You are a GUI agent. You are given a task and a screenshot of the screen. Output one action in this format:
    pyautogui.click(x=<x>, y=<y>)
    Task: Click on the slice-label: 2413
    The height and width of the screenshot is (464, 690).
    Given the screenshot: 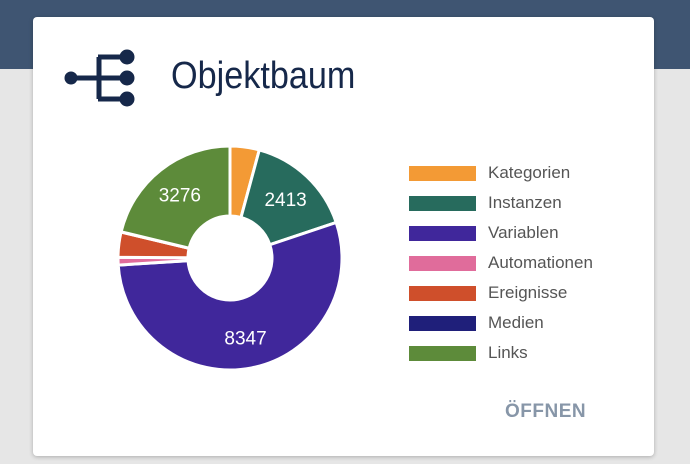 What is the action you would take?
    pyautogui.click(x=285, y=200)
    